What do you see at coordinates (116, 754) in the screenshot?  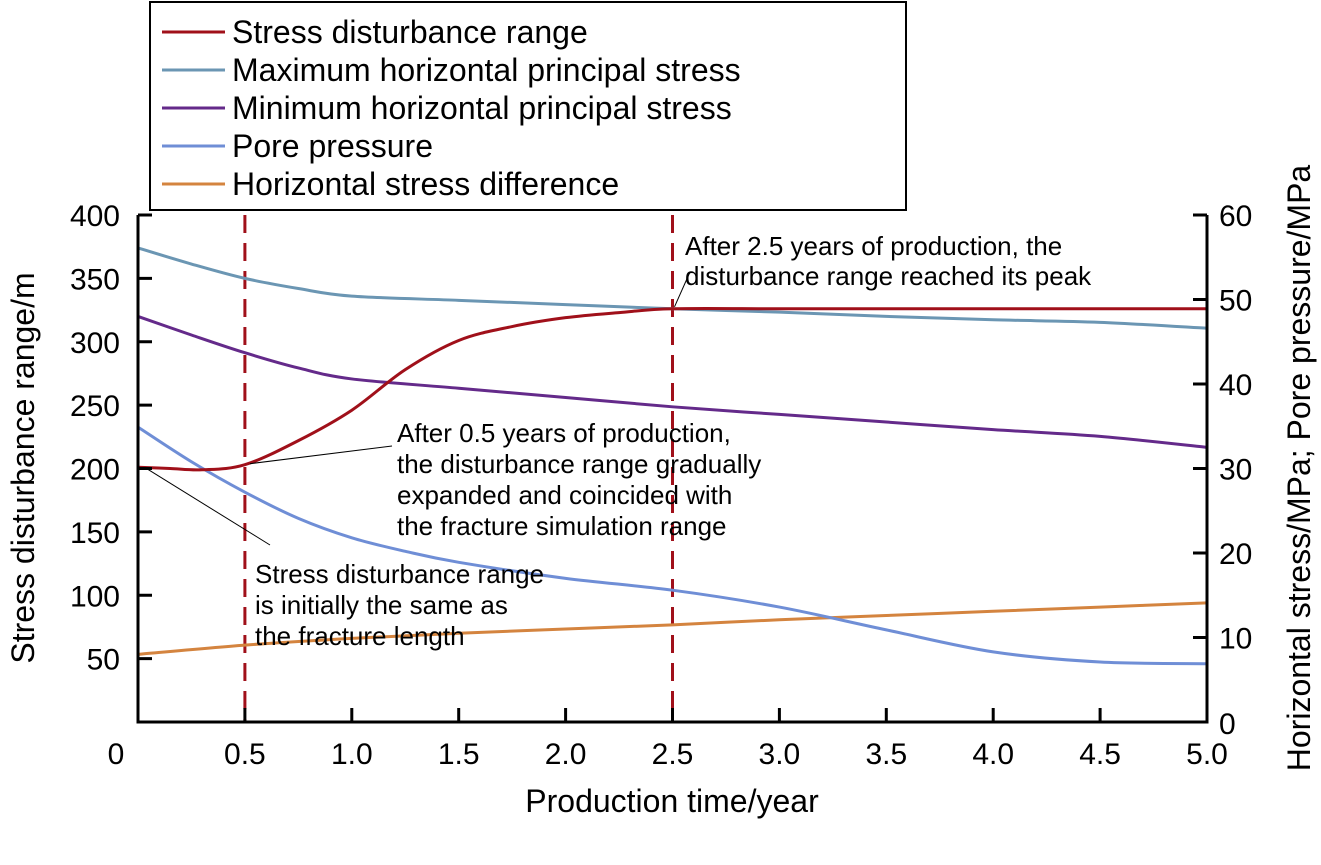 I see `x-tick-label: 0` at bounding box center [116, 754].